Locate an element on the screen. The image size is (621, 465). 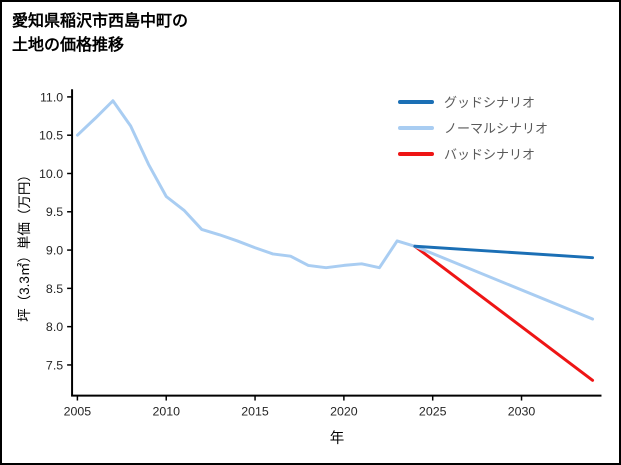
normal-scenario-line-swatch is located at coordinates (416, 127).